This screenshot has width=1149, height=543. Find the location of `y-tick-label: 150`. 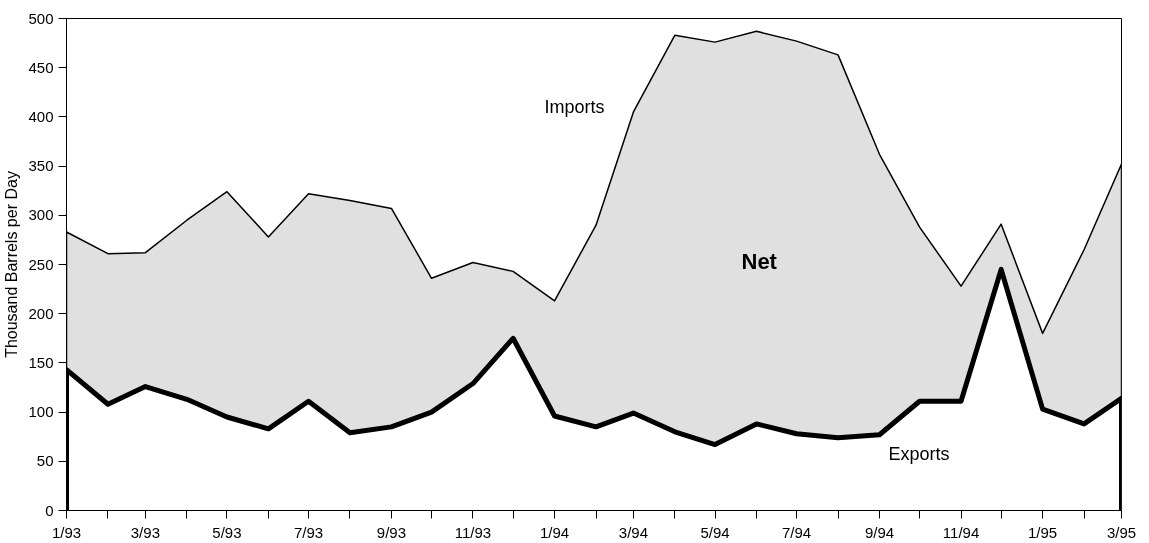

y-tick-label: 150 is located at coordinates (41, 362).